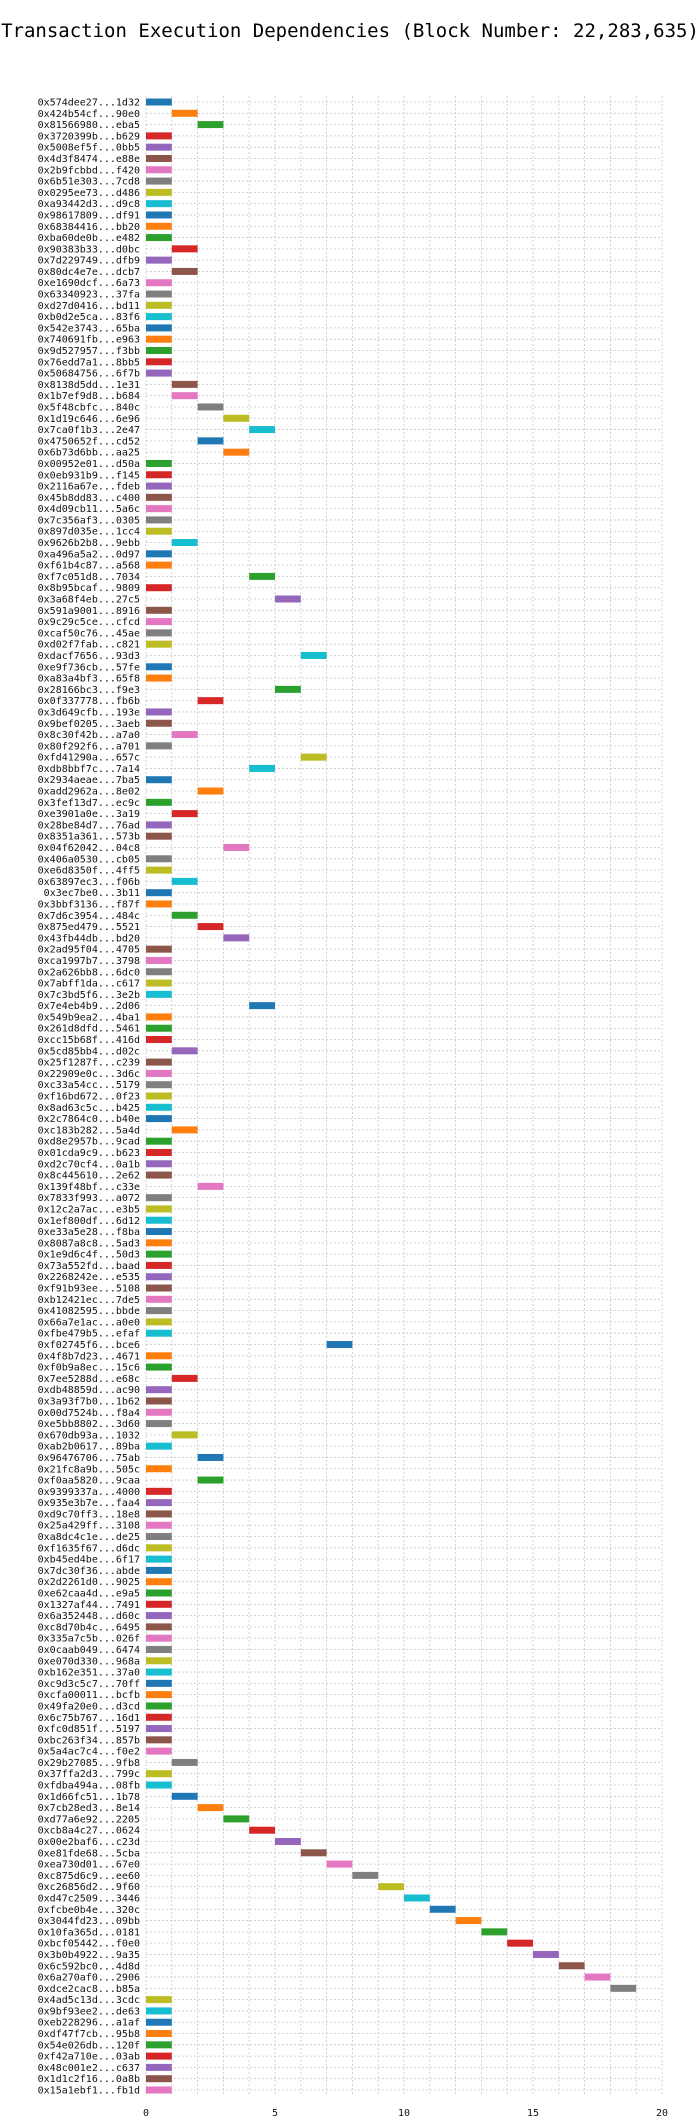 Image resolution: width=700 pixels, height=2124 pixels. I want to click on tx-label: 0xdf47f7cb...95b8, so click(89, 2034).